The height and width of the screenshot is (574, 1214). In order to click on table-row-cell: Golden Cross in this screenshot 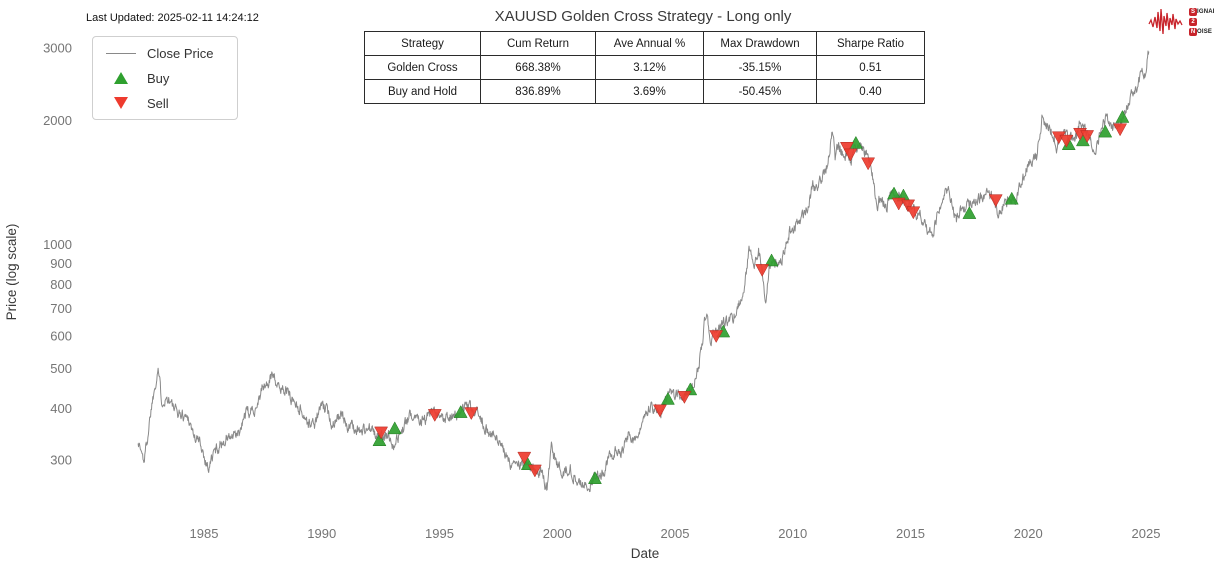, I will do `click(422, 67)`.